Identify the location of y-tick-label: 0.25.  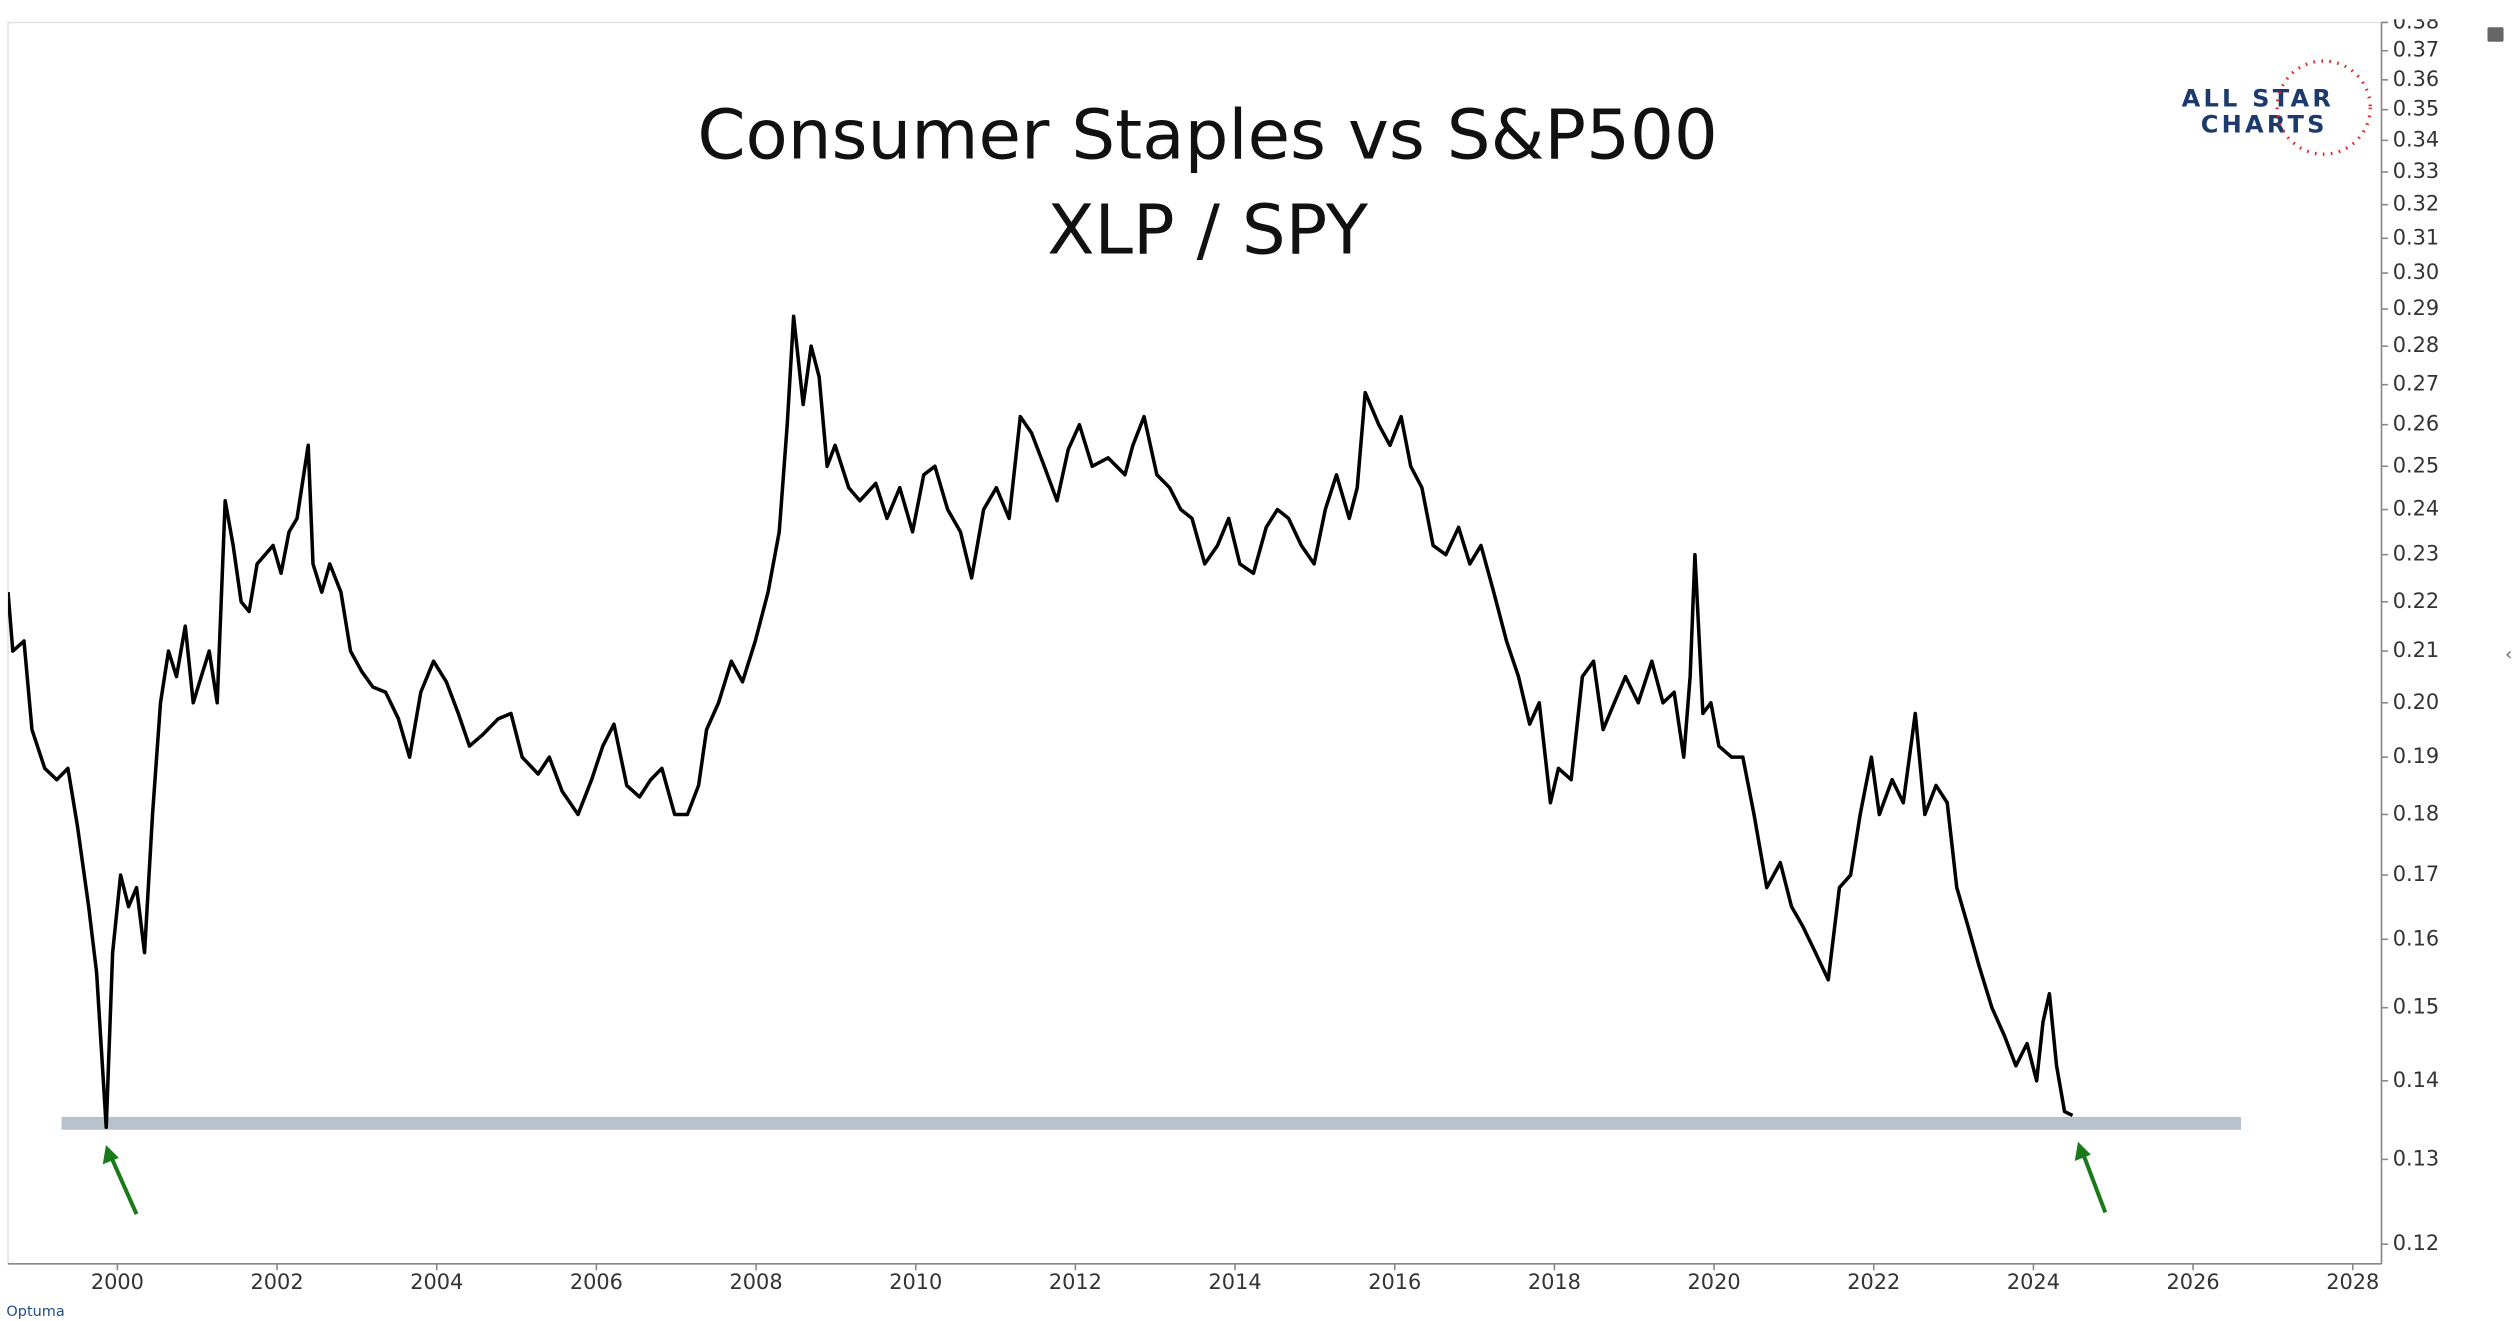
(2416, 465).